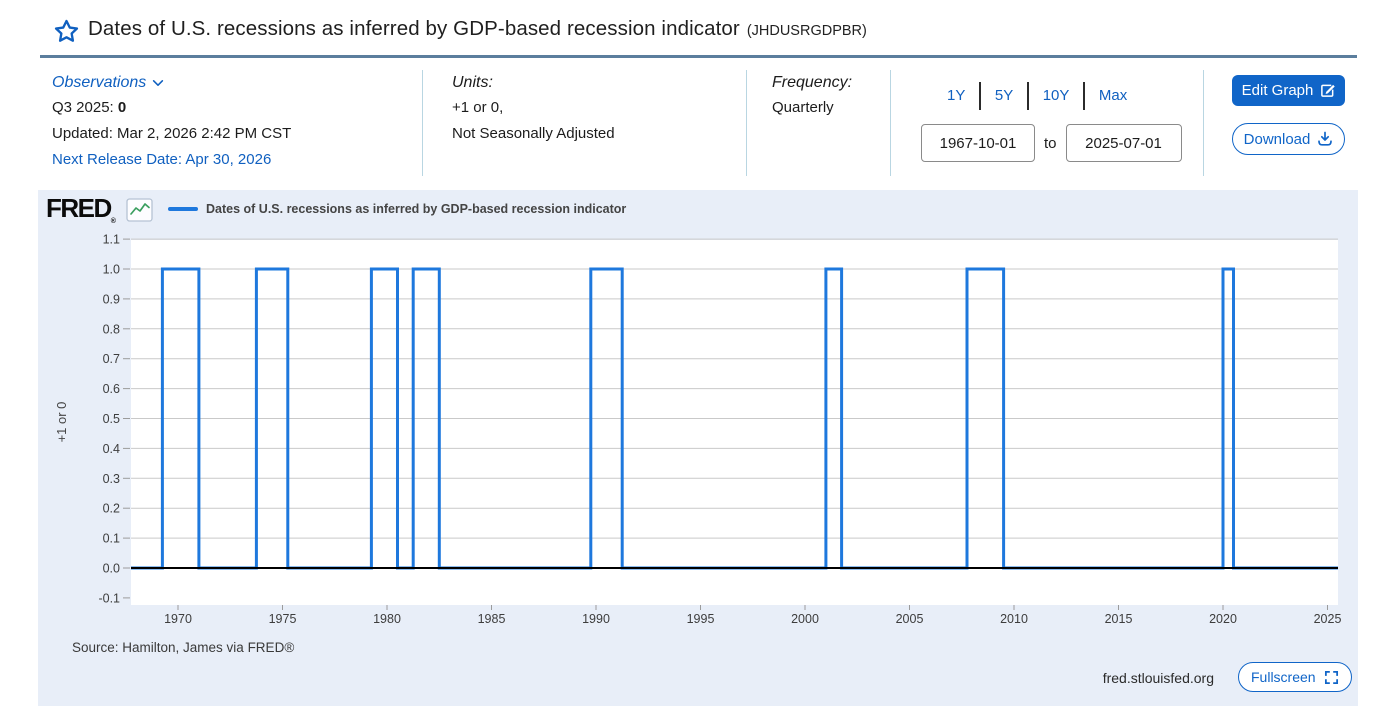 This screenshot has height=719, width=1396. Describe the element at coordinates (806, 31) in the screenshot. I see `series-id: (JHDUSRGDPBR)` at that location.